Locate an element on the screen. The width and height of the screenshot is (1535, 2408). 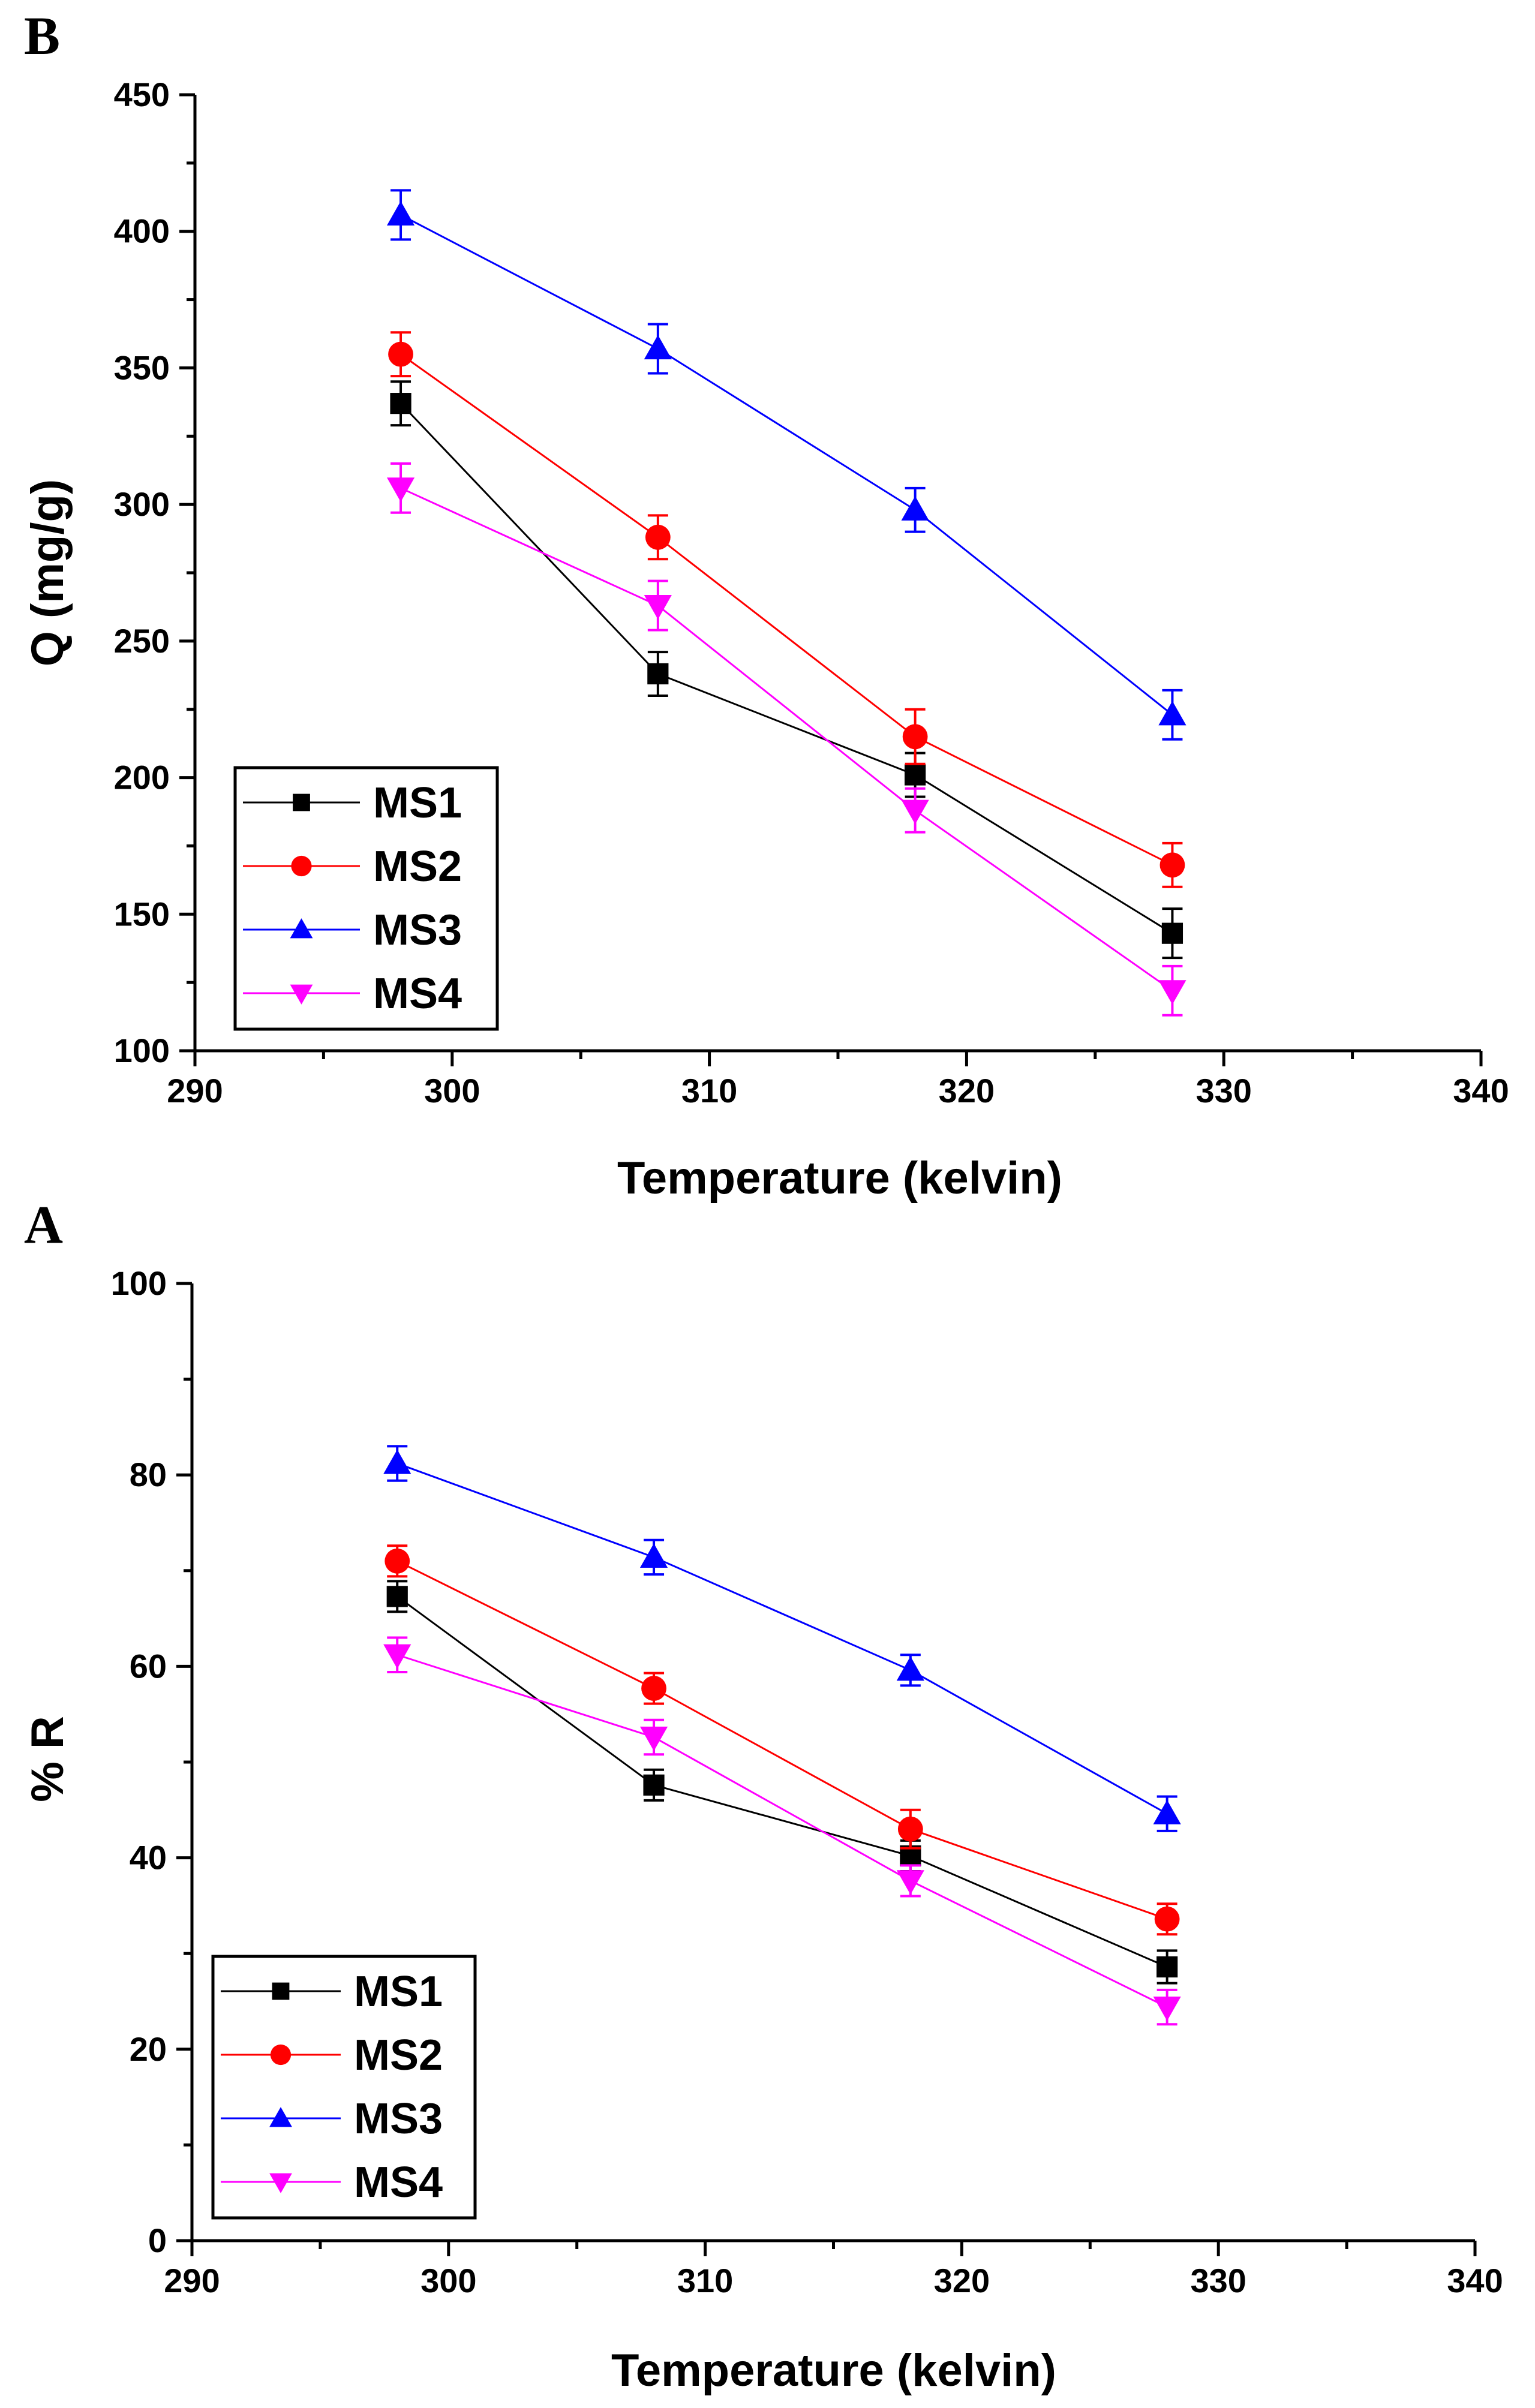
panel-a-x-tick-label: 340 is located at coordinates (1475, 2280).